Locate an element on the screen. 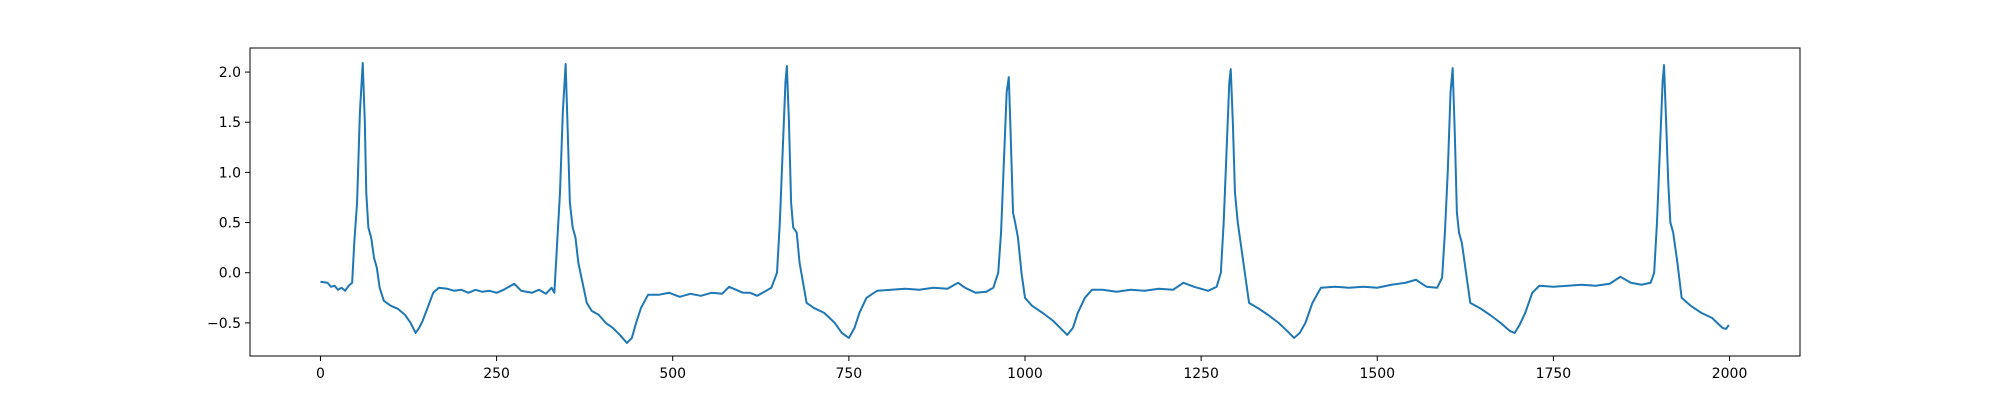 The height and width of the screenshot is (400, 2000). y-tick-label: 0.5 is located at coordinates (230, 224).